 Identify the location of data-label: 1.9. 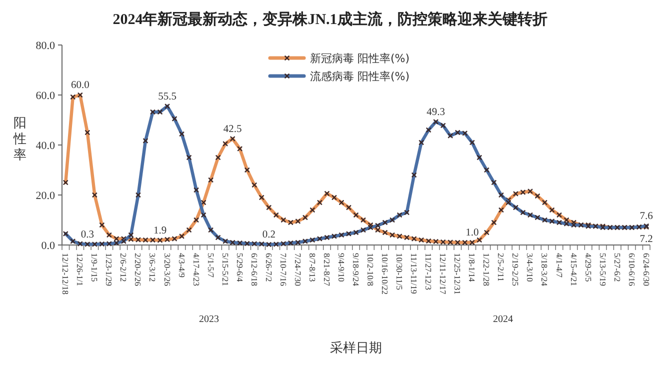
(160, 230).